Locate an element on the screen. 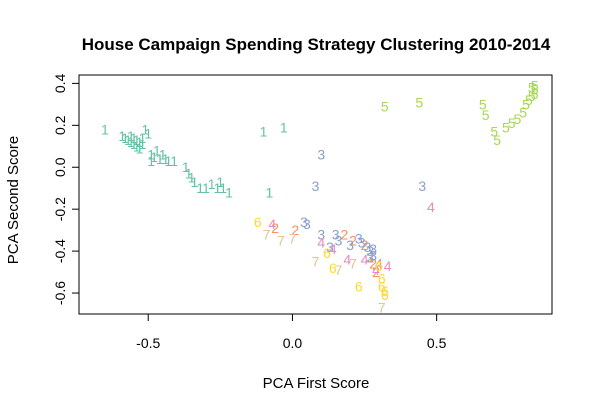  x-axis-label: PCA First Score is located at coordinates (316, 383).